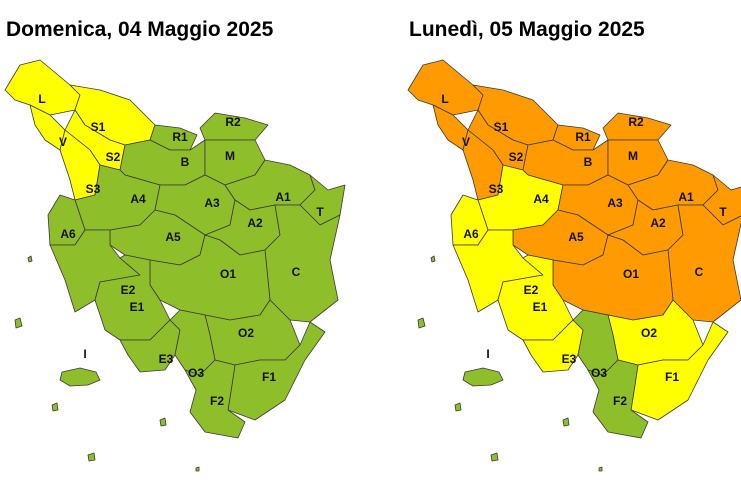 The height and width of the screenshot is (486, 741). What do you see at coordinates (140, 29) in the screenshot?
I see `map-title: Domenica, 04 Maggio 2025` at bounding box center [140, 29].